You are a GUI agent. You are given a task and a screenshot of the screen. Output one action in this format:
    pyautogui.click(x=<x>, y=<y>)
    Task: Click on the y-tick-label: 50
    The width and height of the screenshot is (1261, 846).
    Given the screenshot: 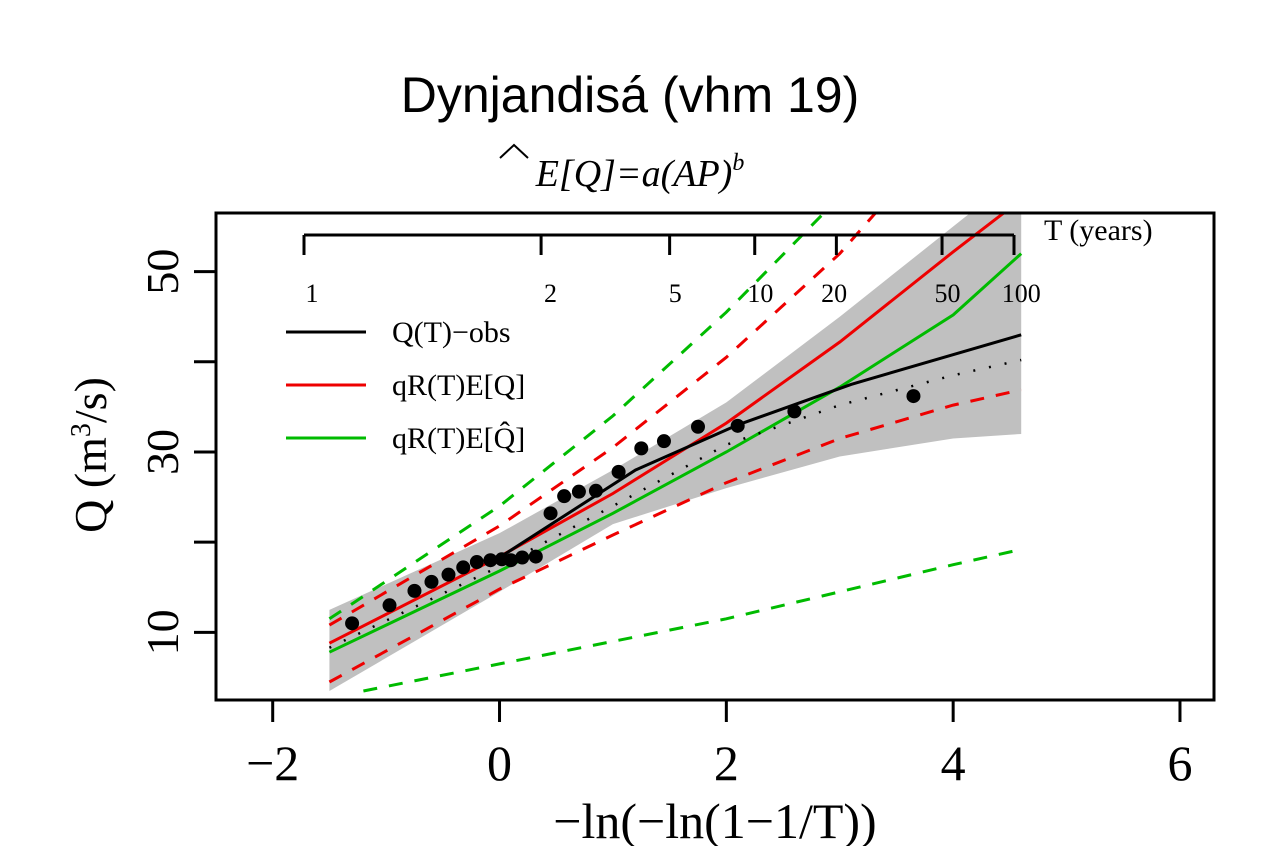 What is the action you would take?
    pyautogui.click(x=162, y=272)
    